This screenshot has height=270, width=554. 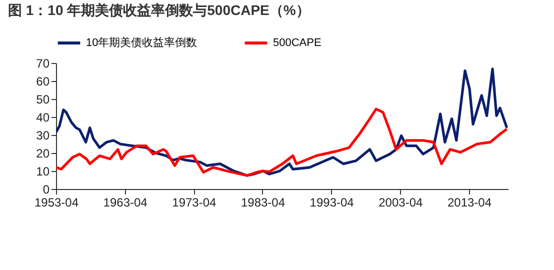 I want to click on legend-label: 500CAPE, so click(x=297, y=43).